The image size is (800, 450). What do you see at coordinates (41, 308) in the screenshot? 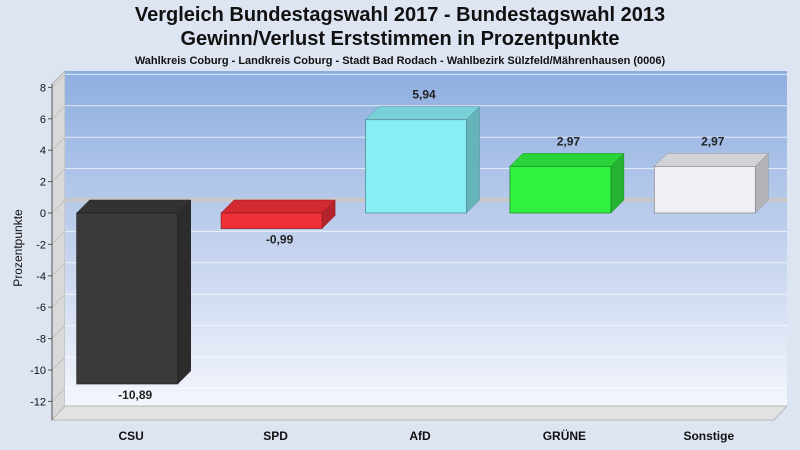
I see `y-tick-label: -6` at bounding box center [41, 308].